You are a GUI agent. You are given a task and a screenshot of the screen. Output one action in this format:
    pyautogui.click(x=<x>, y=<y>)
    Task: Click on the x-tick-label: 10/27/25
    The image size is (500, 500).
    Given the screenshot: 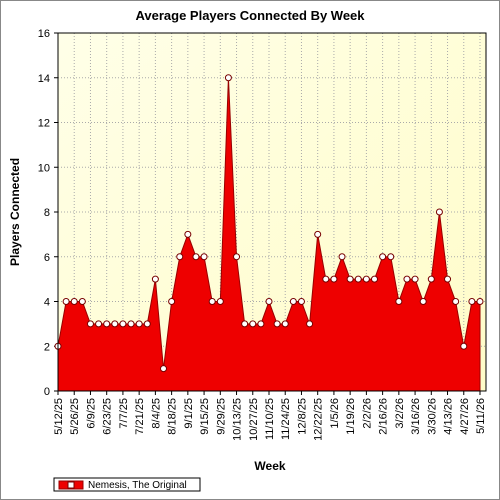 What is the action you would take?
    pyautogui.click(x=254, y=419)
    